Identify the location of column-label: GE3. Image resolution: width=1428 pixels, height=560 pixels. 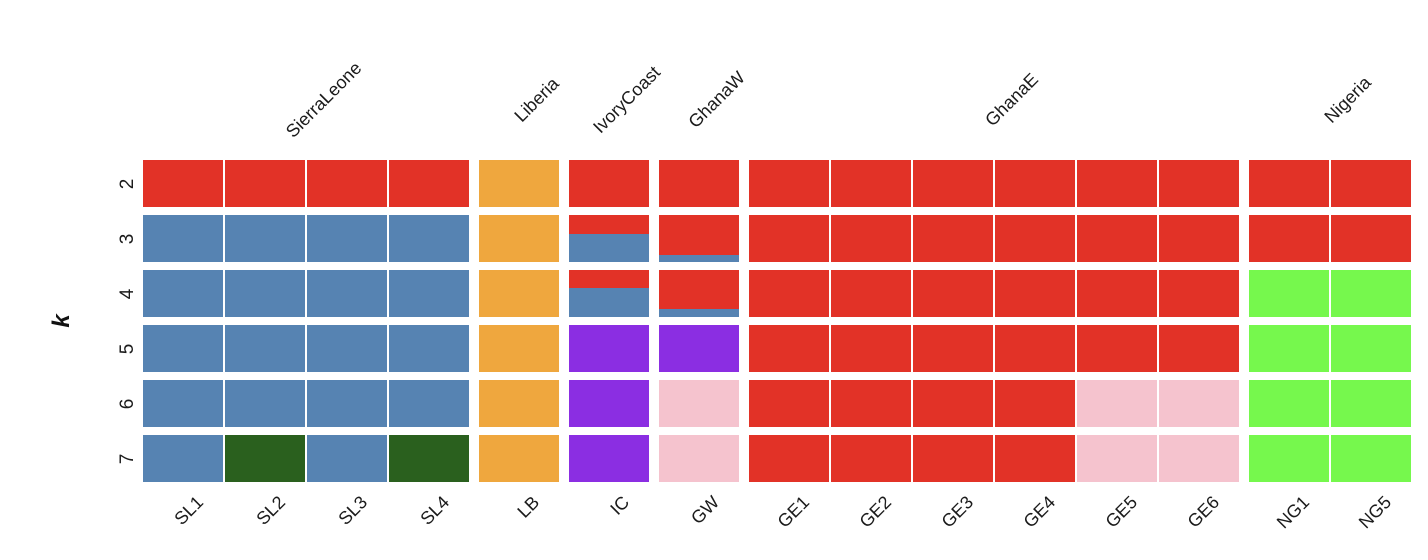
(957, 512).